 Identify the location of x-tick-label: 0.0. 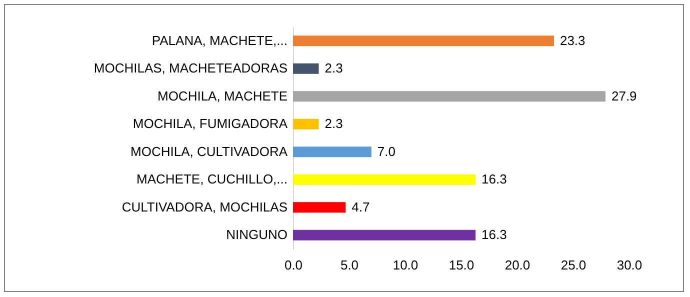
(293, 265).